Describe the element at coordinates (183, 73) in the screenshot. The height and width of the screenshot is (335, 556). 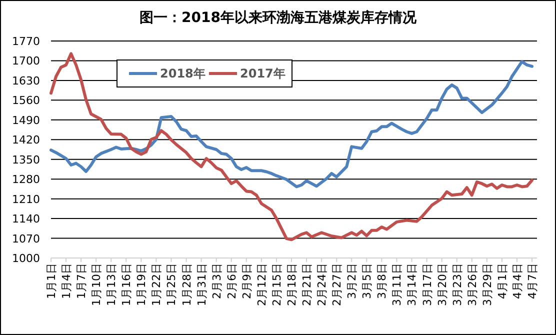
I see `legend-label: 2018年` at that location.